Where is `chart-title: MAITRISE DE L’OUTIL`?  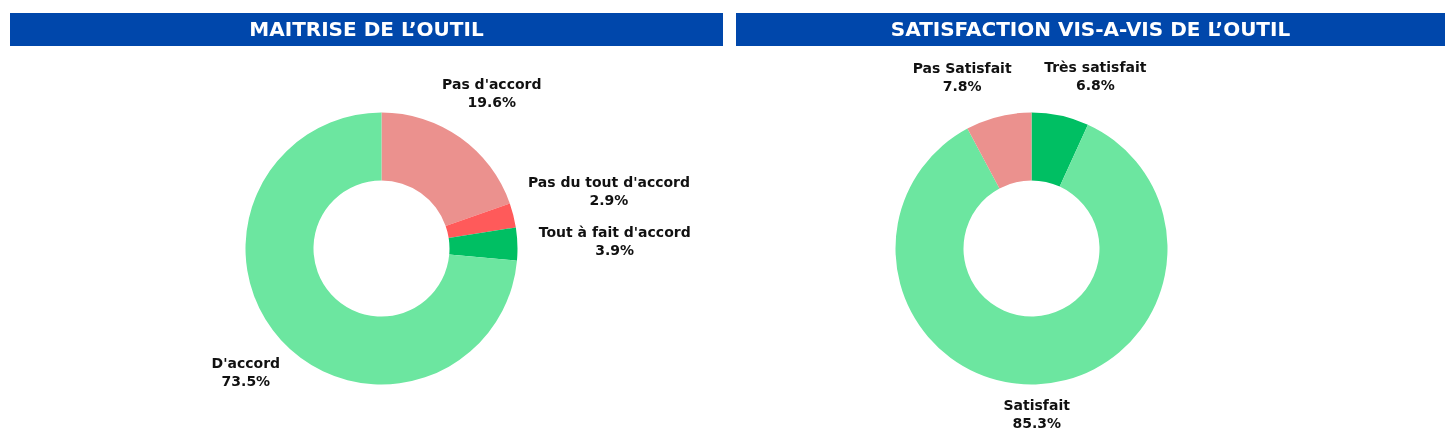 chart-title: MAITRISE DE L’OUTIL is located at coordinates (366, 29).